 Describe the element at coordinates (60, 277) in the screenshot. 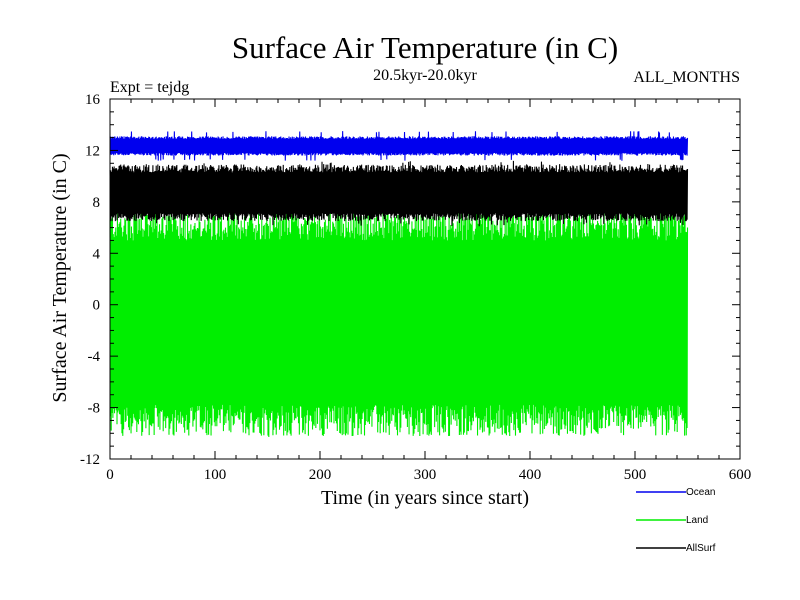

I see `y-axis-label: Surface Air Temperature (in C)` at that location.